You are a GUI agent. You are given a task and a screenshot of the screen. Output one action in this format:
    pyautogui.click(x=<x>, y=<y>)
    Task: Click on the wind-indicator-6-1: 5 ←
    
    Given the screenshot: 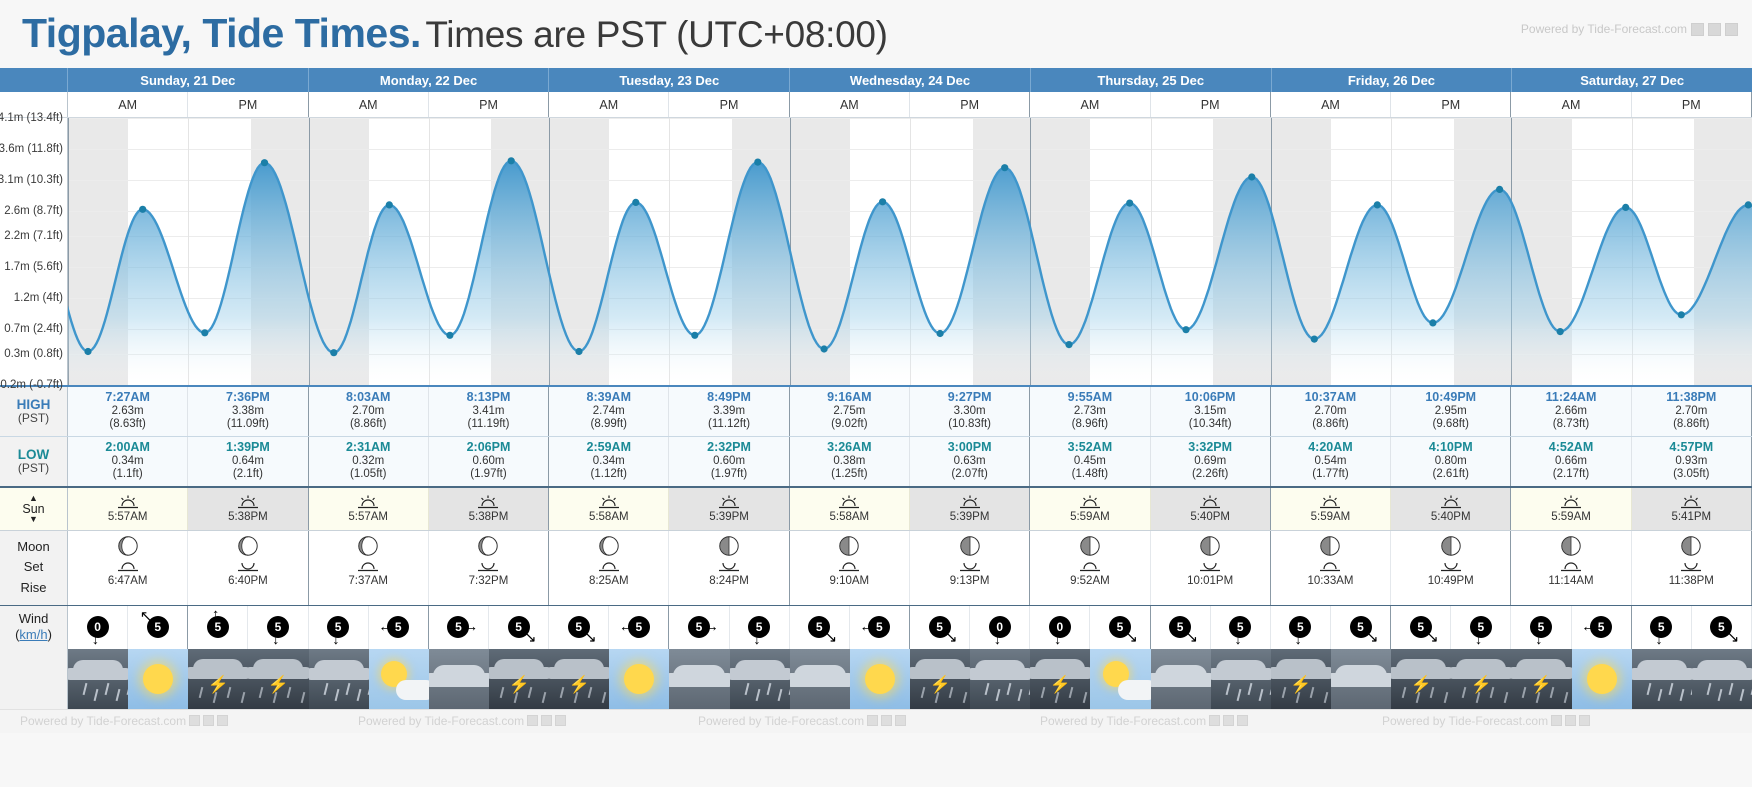 What is the action you would take?
    pyautogui.click(x=1599, y=627)
    